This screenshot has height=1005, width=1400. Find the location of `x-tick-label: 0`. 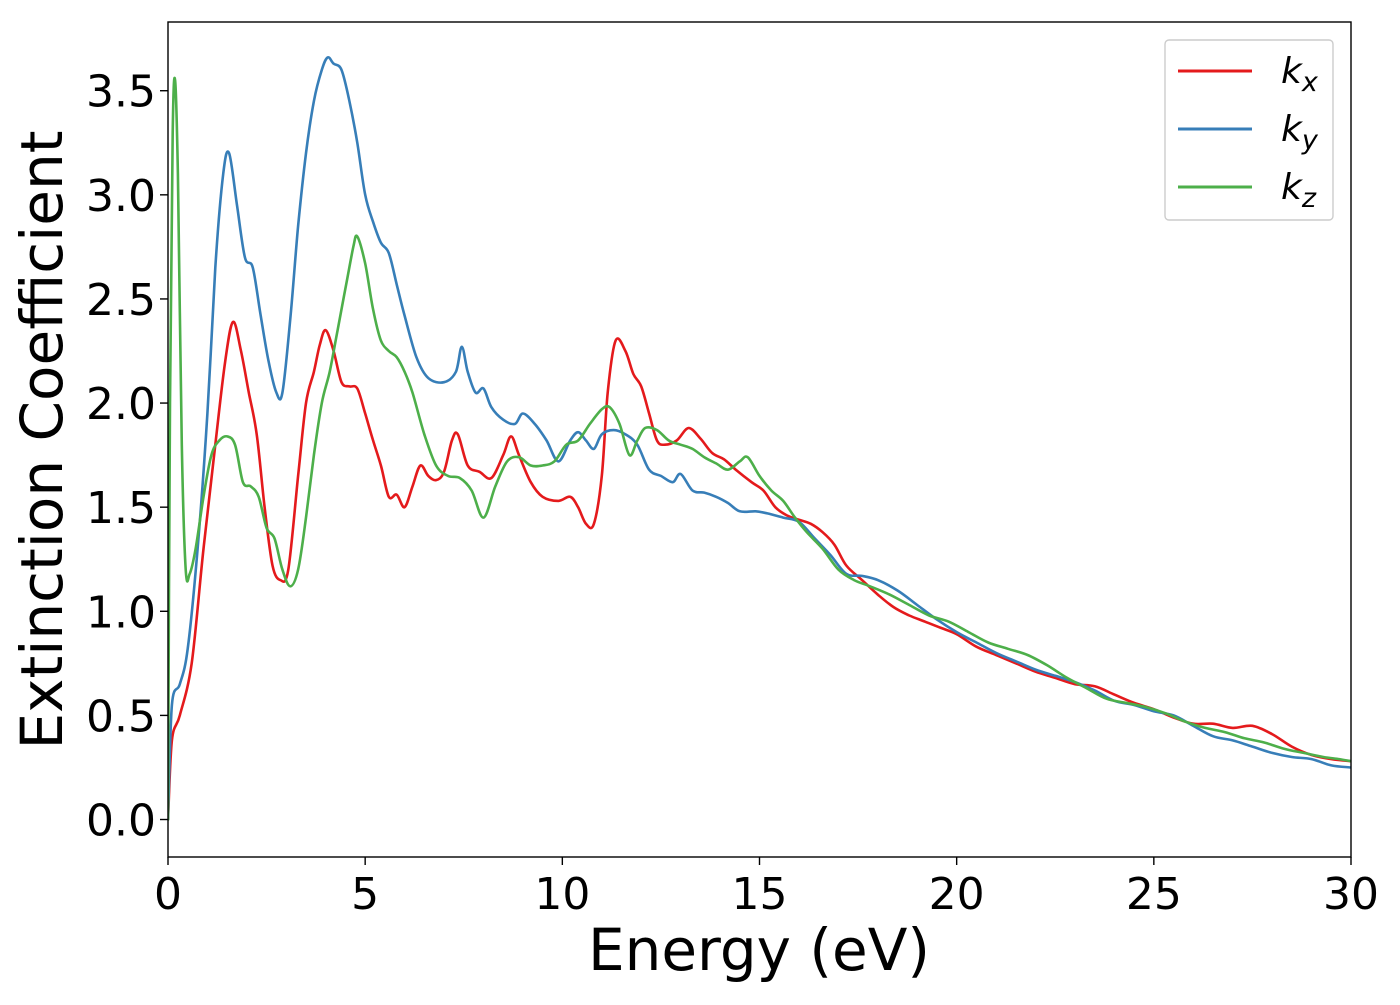

x-tick-label: 0 is located at coordinates (168, 894).